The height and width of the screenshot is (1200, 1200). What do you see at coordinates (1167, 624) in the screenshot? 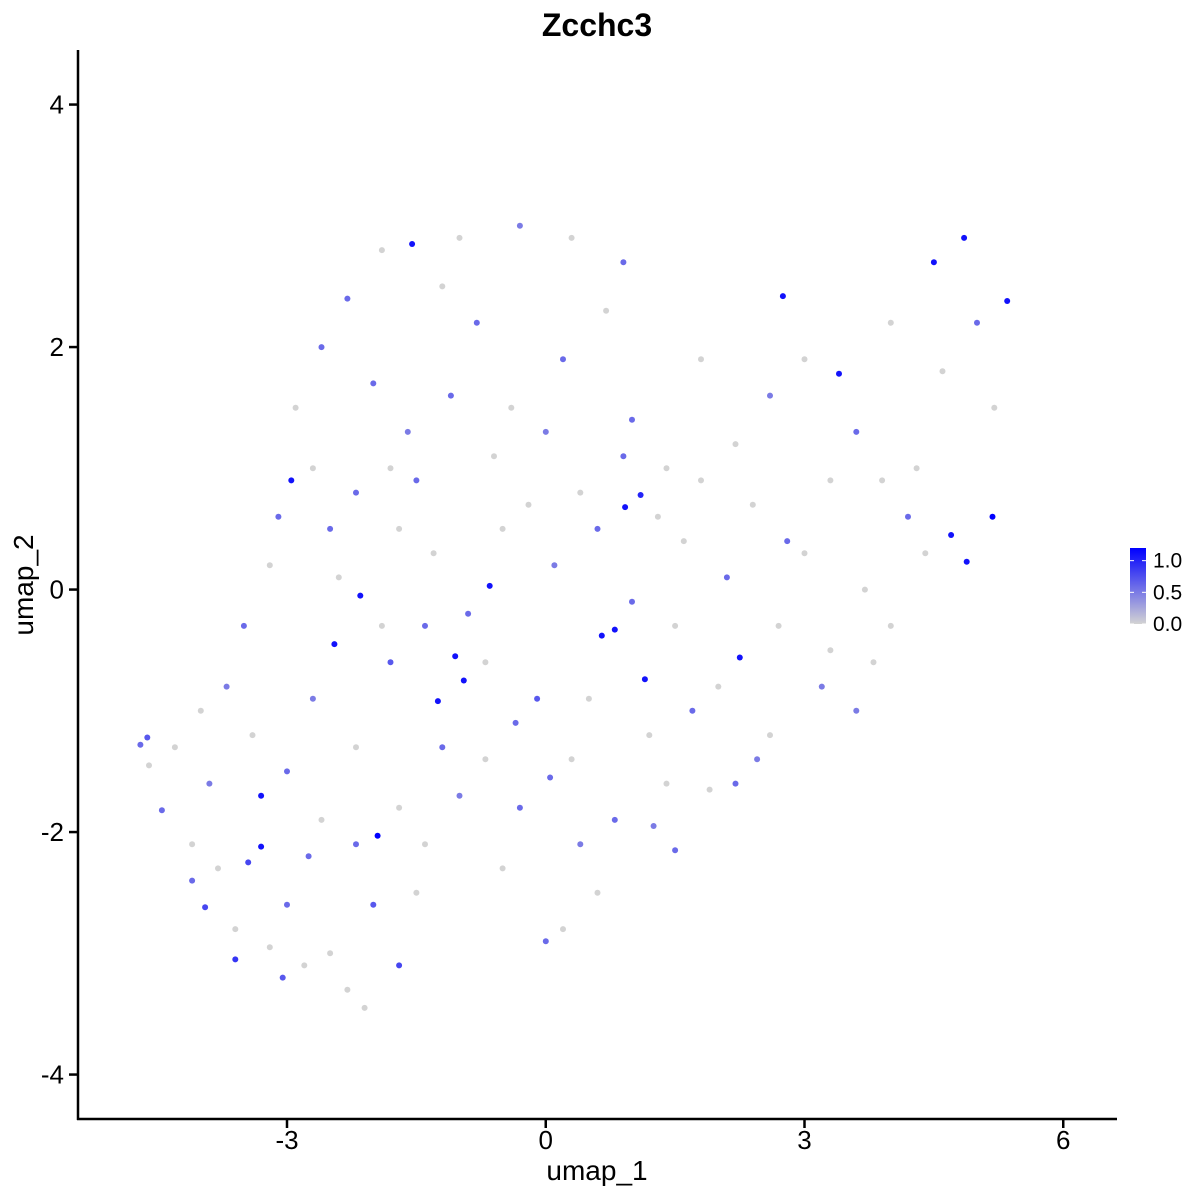
I see `colorbar-label: 0.0` at bounding box center [1167, 624].